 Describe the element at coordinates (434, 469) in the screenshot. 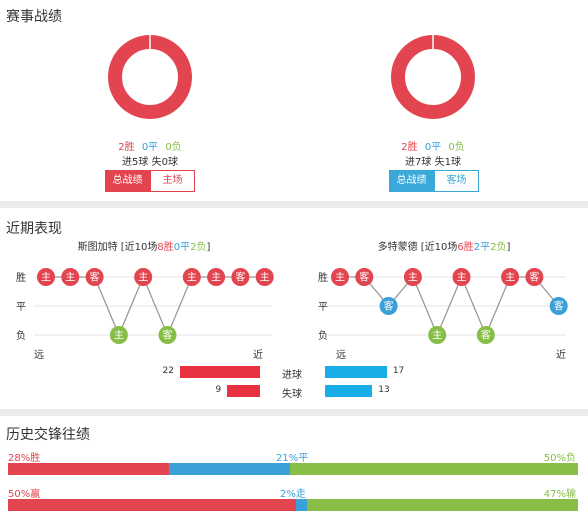

I see `history-row1-loss-bar` at that location.